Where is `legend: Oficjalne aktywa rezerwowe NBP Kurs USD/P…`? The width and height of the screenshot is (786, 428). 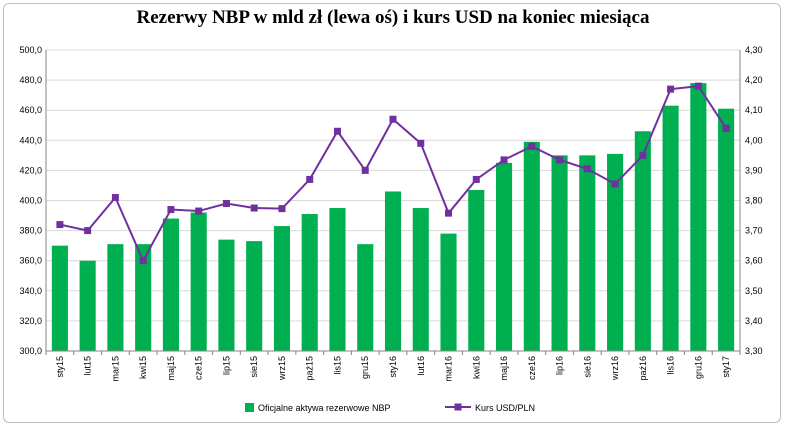
legend: Oficjalne aktywa rezerwowe NBP Kurs USD/P… is located at coordinates (390, 408).